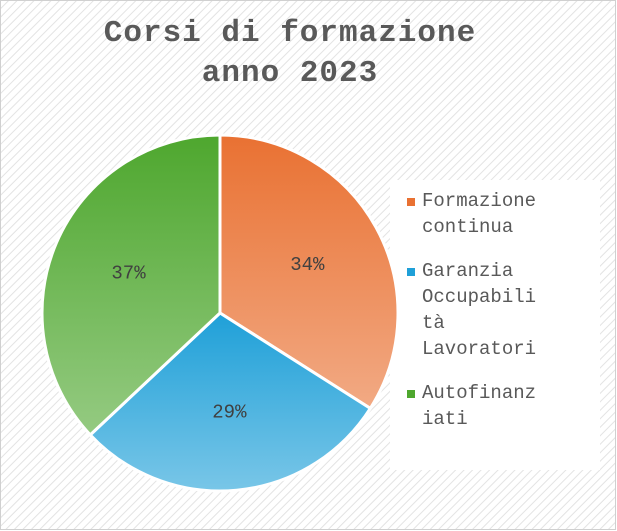  What do you see at coordinates (229, 412) in the screenshot?
I see `data-label: 29%` at bounding box center [229, 412].